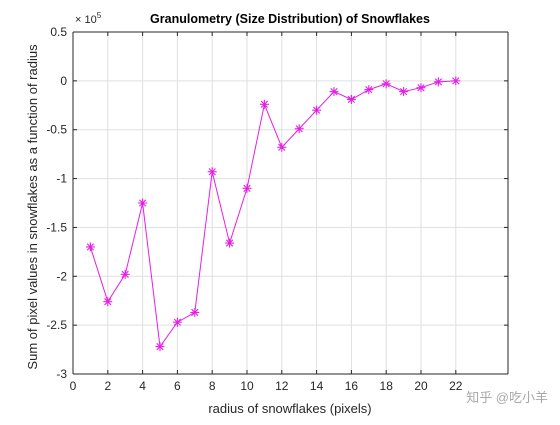 This screenshot has width=560, height=425. What do you see at coordinates (507, 397) in the screenshot?
I see `watermark: 知乎 @吃小羊` at bounding box center [507, 397].